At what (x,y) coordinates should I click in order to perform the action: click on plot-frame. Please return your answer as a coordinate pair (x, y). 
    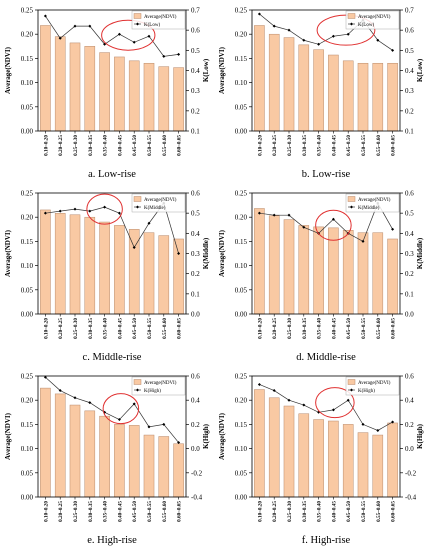
    Looking at the image, I should click on (326, 436).